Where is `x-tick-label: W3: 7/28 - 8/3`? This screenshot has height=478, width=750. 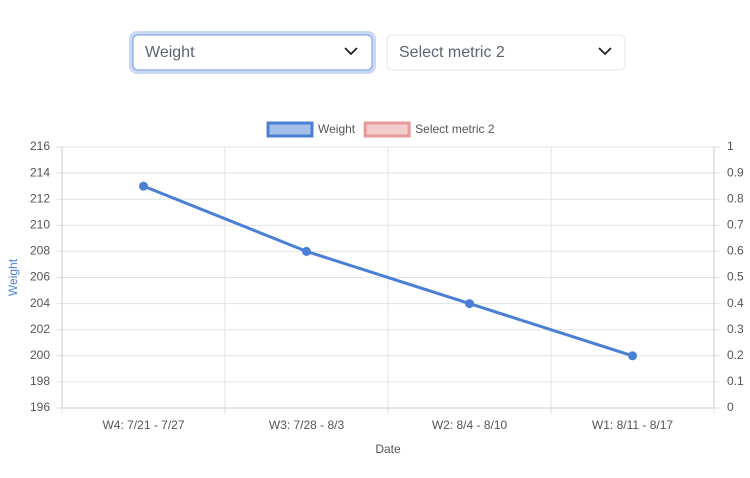 x-tick-label: W3: 7/28 - 8/3 is located at coordinates (307, 425).